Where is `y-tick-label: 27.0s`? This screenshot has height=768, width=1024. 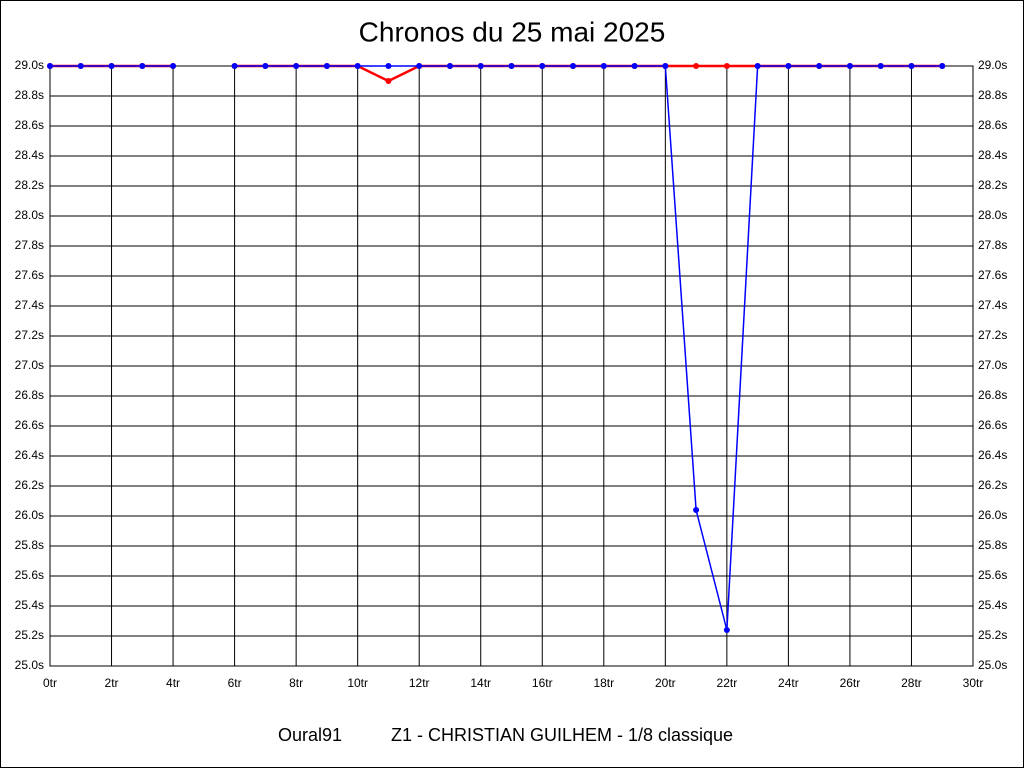 y-tick-label: 27.0s is located at coordinates (29, 365).